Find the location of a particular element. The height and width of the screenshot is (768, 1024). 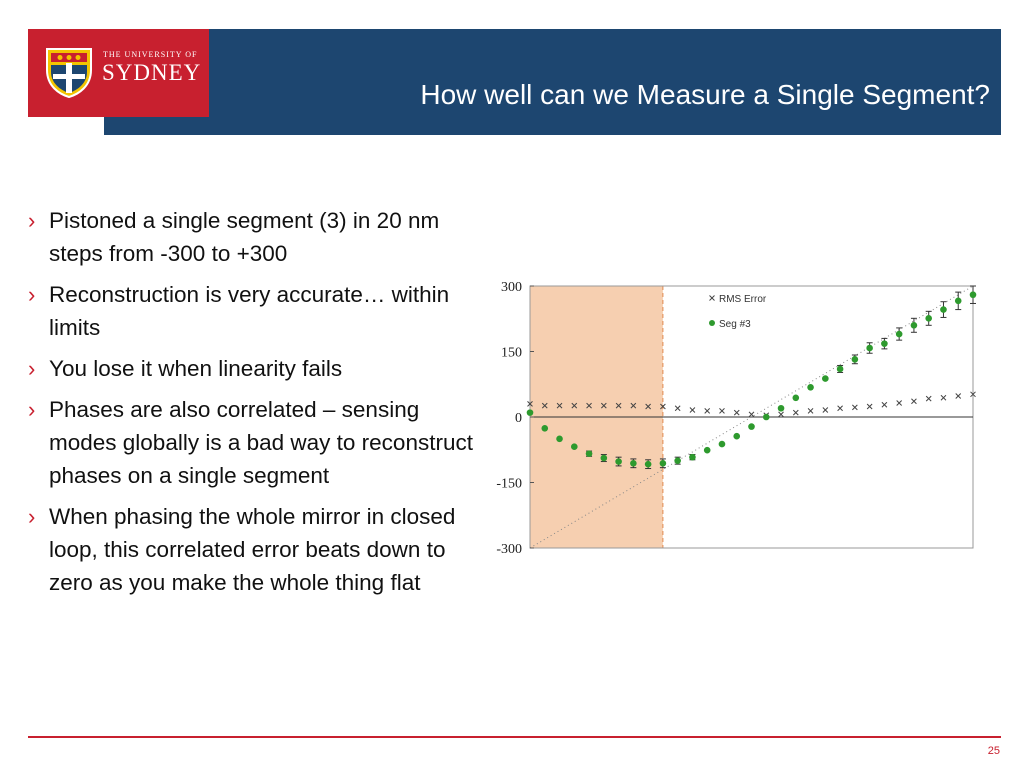

bullet-text: You lose it when linearity fails is located at coordinates (195, 368).